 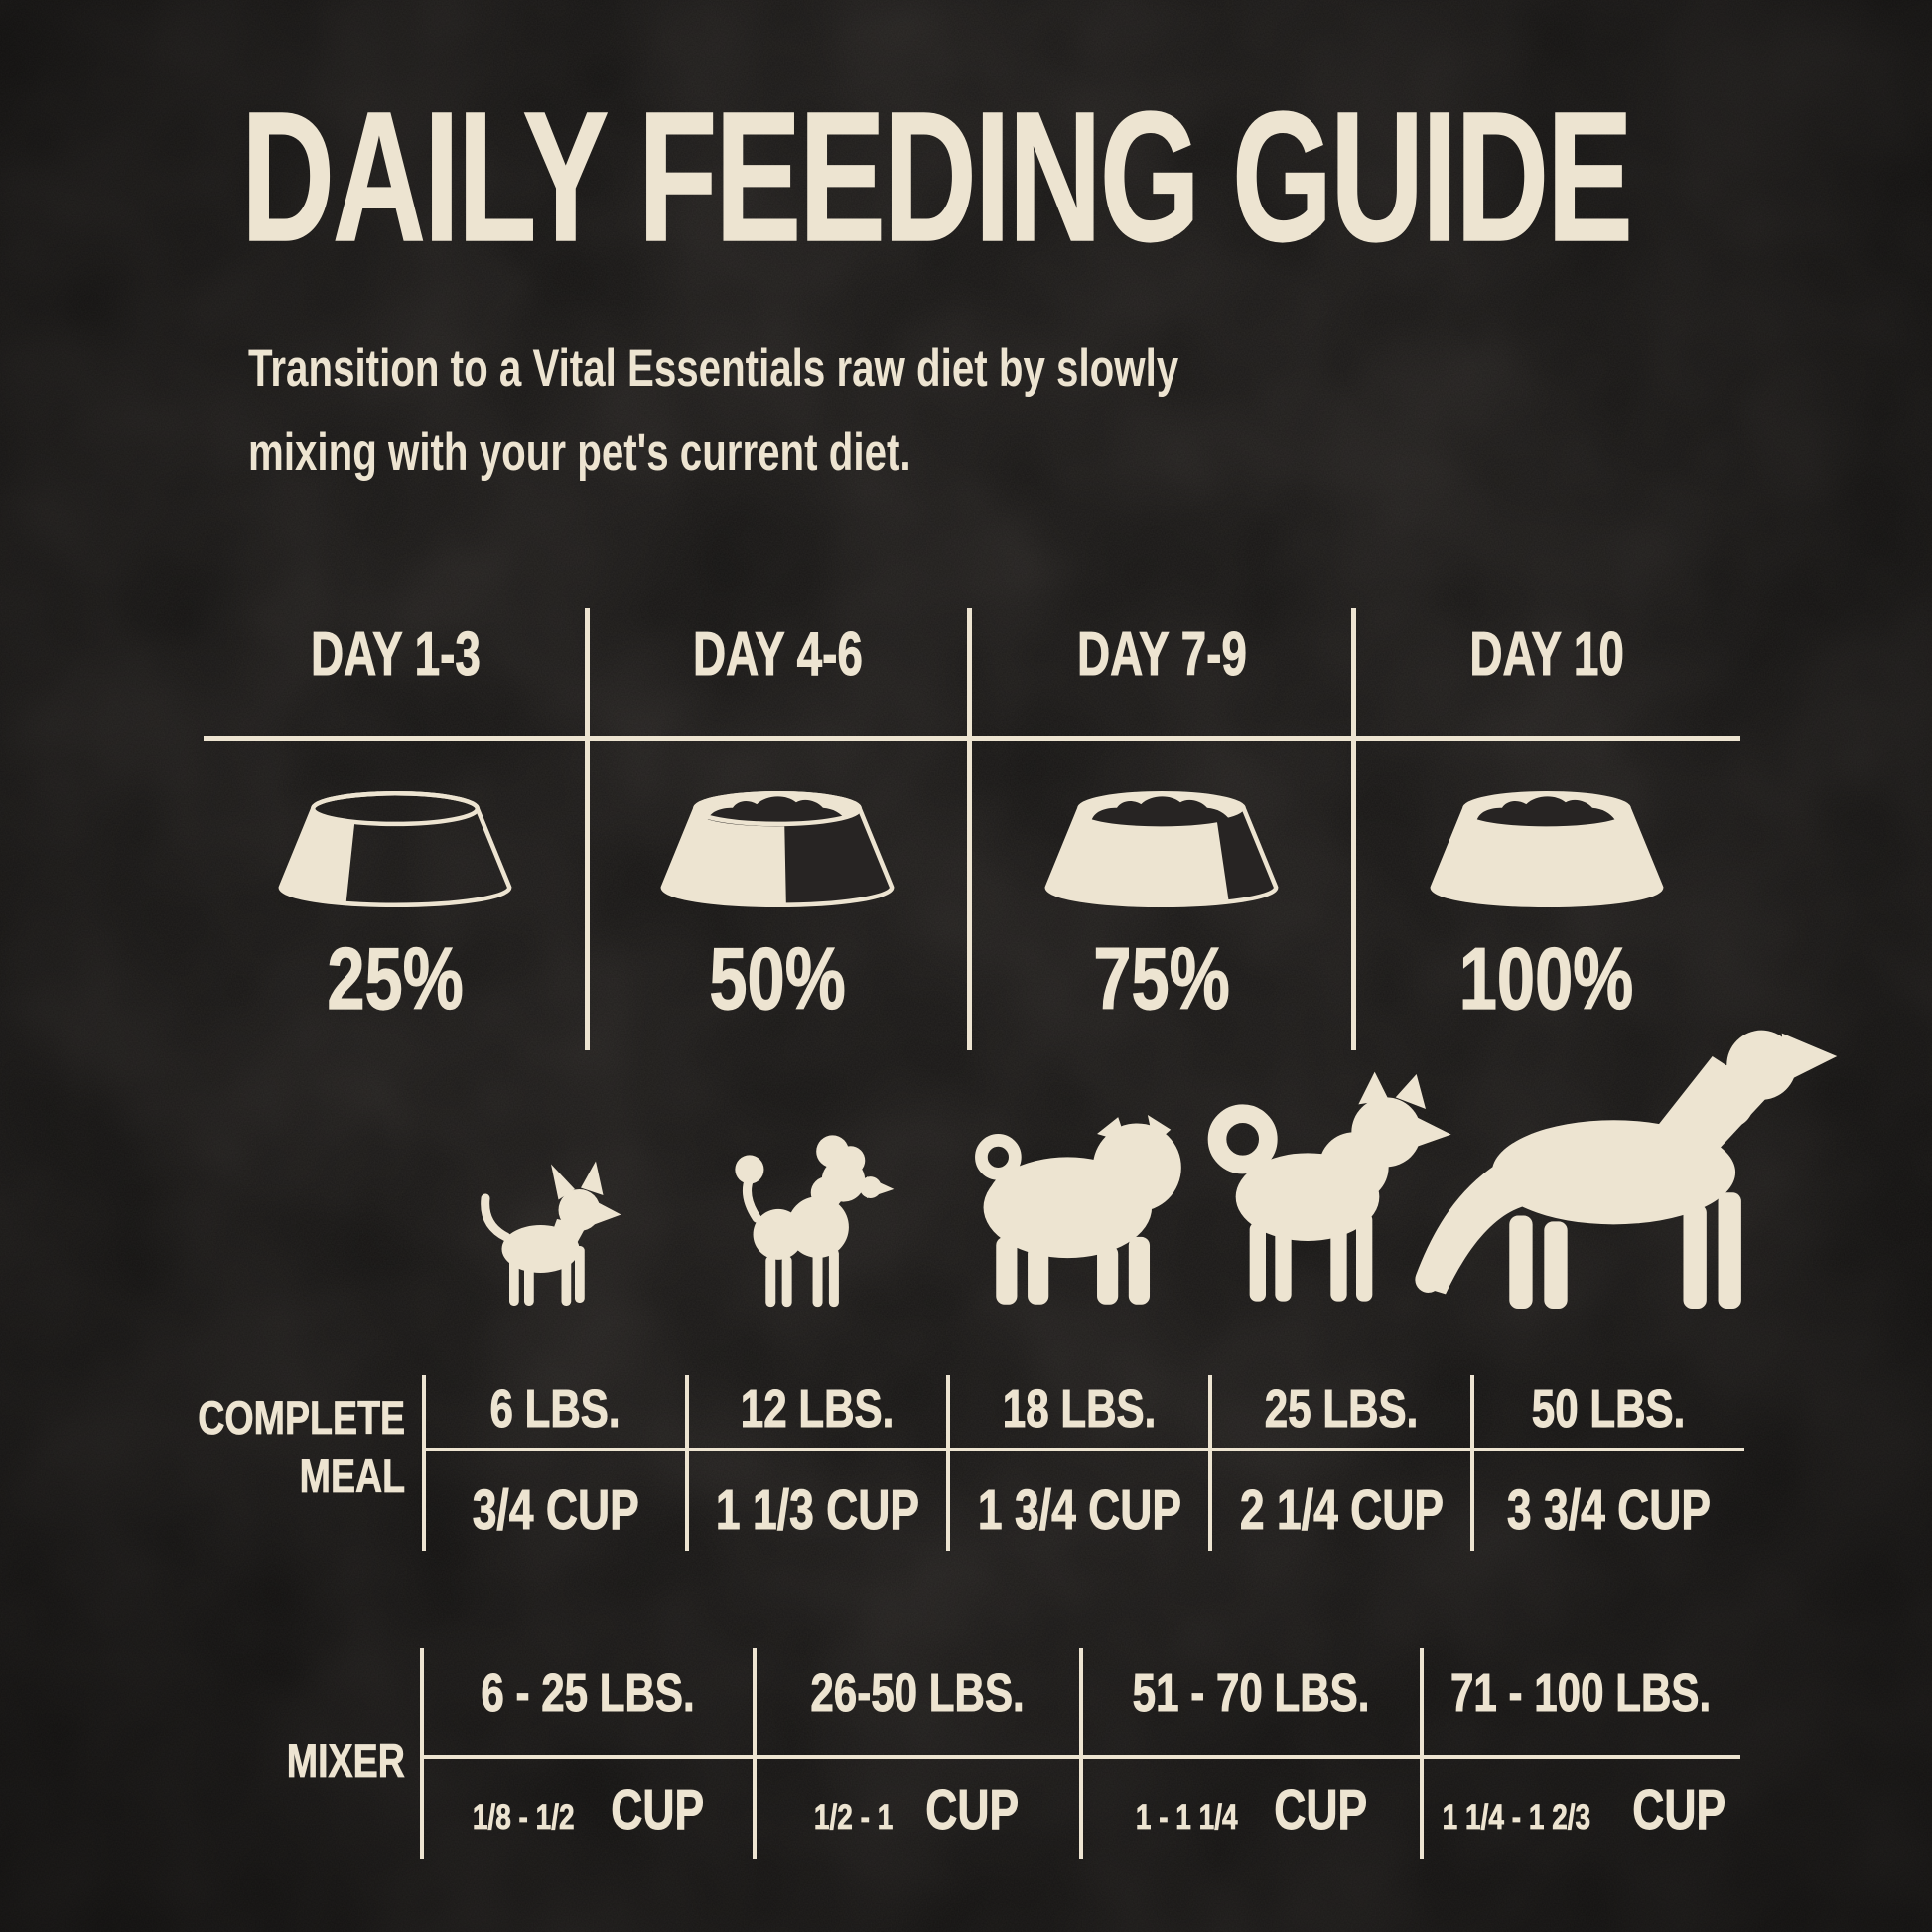 I want to click on day-header-1: DAY 1-3, so click(x=395, y=654).